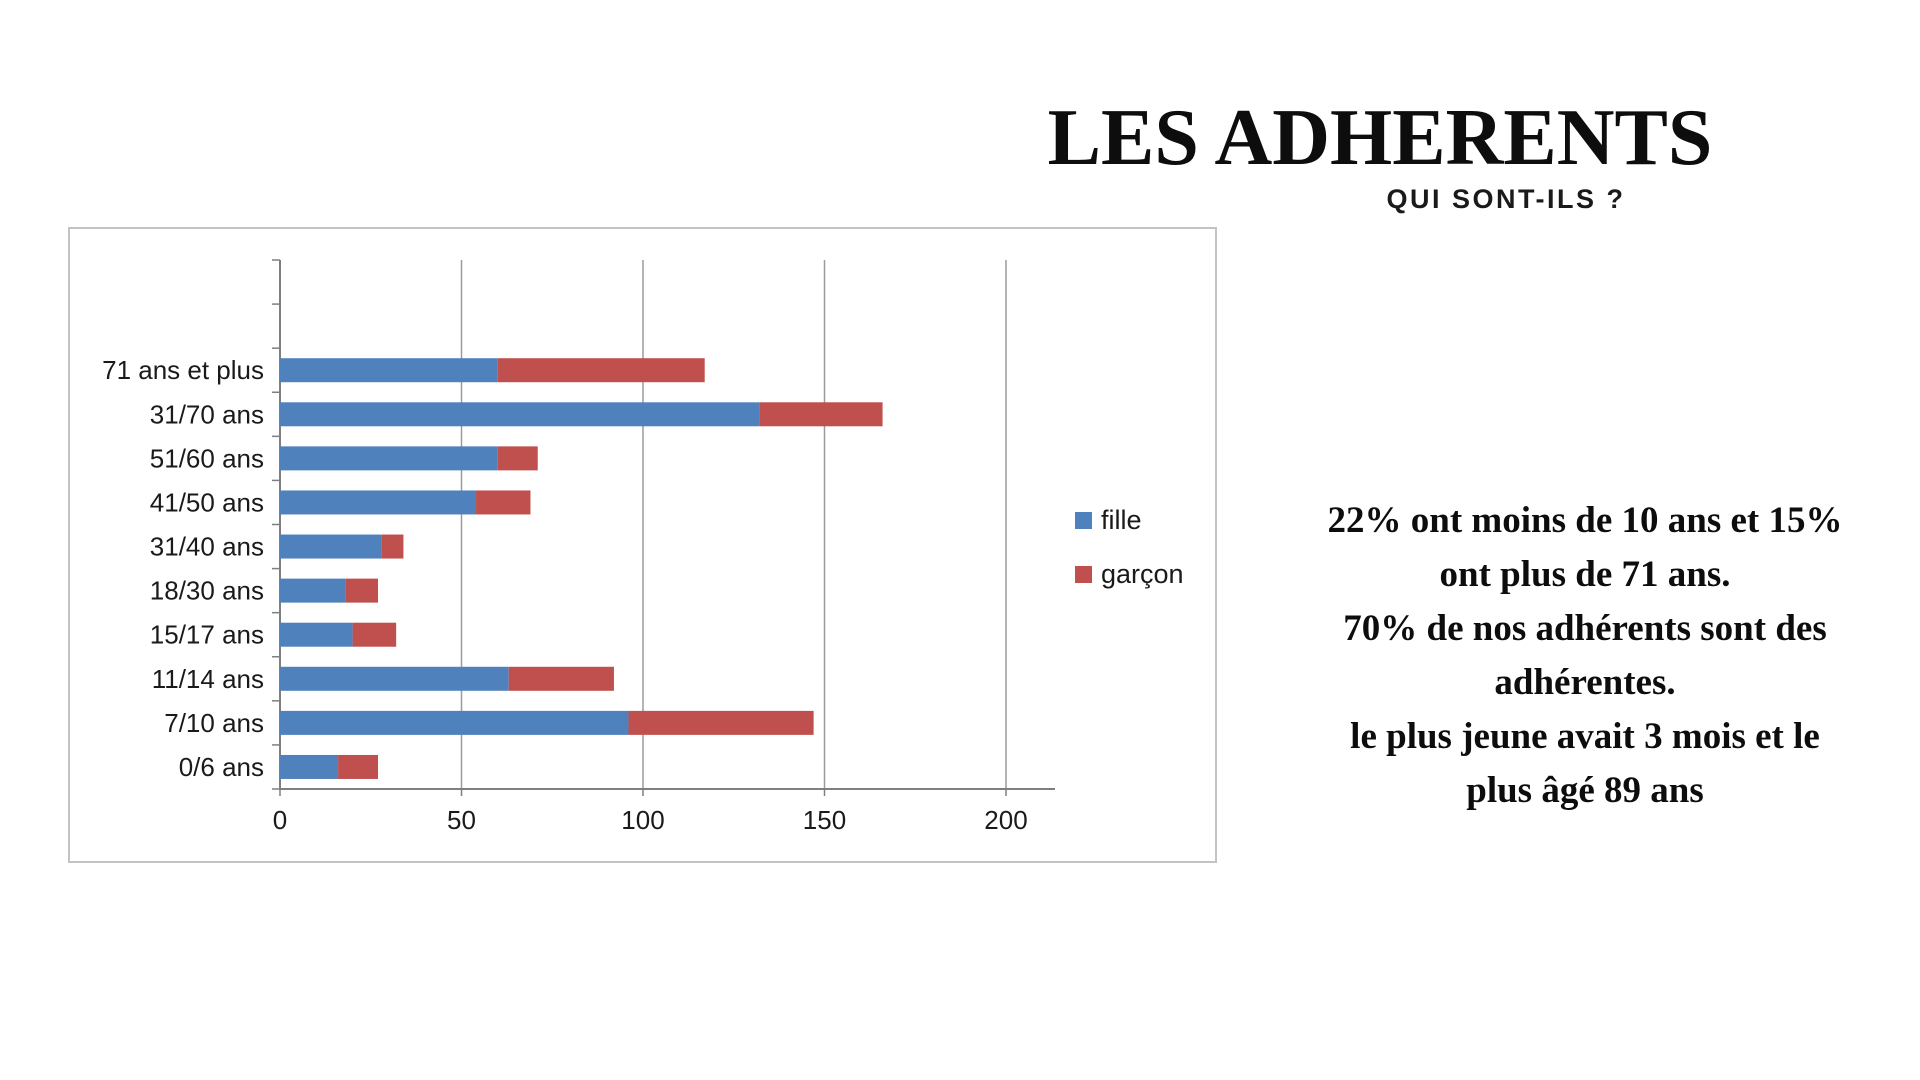  What do you see at coordinates (1121, 520) in the screenshot?
I see `legend-label-fille: fille` at bounding box center [1121, 520].